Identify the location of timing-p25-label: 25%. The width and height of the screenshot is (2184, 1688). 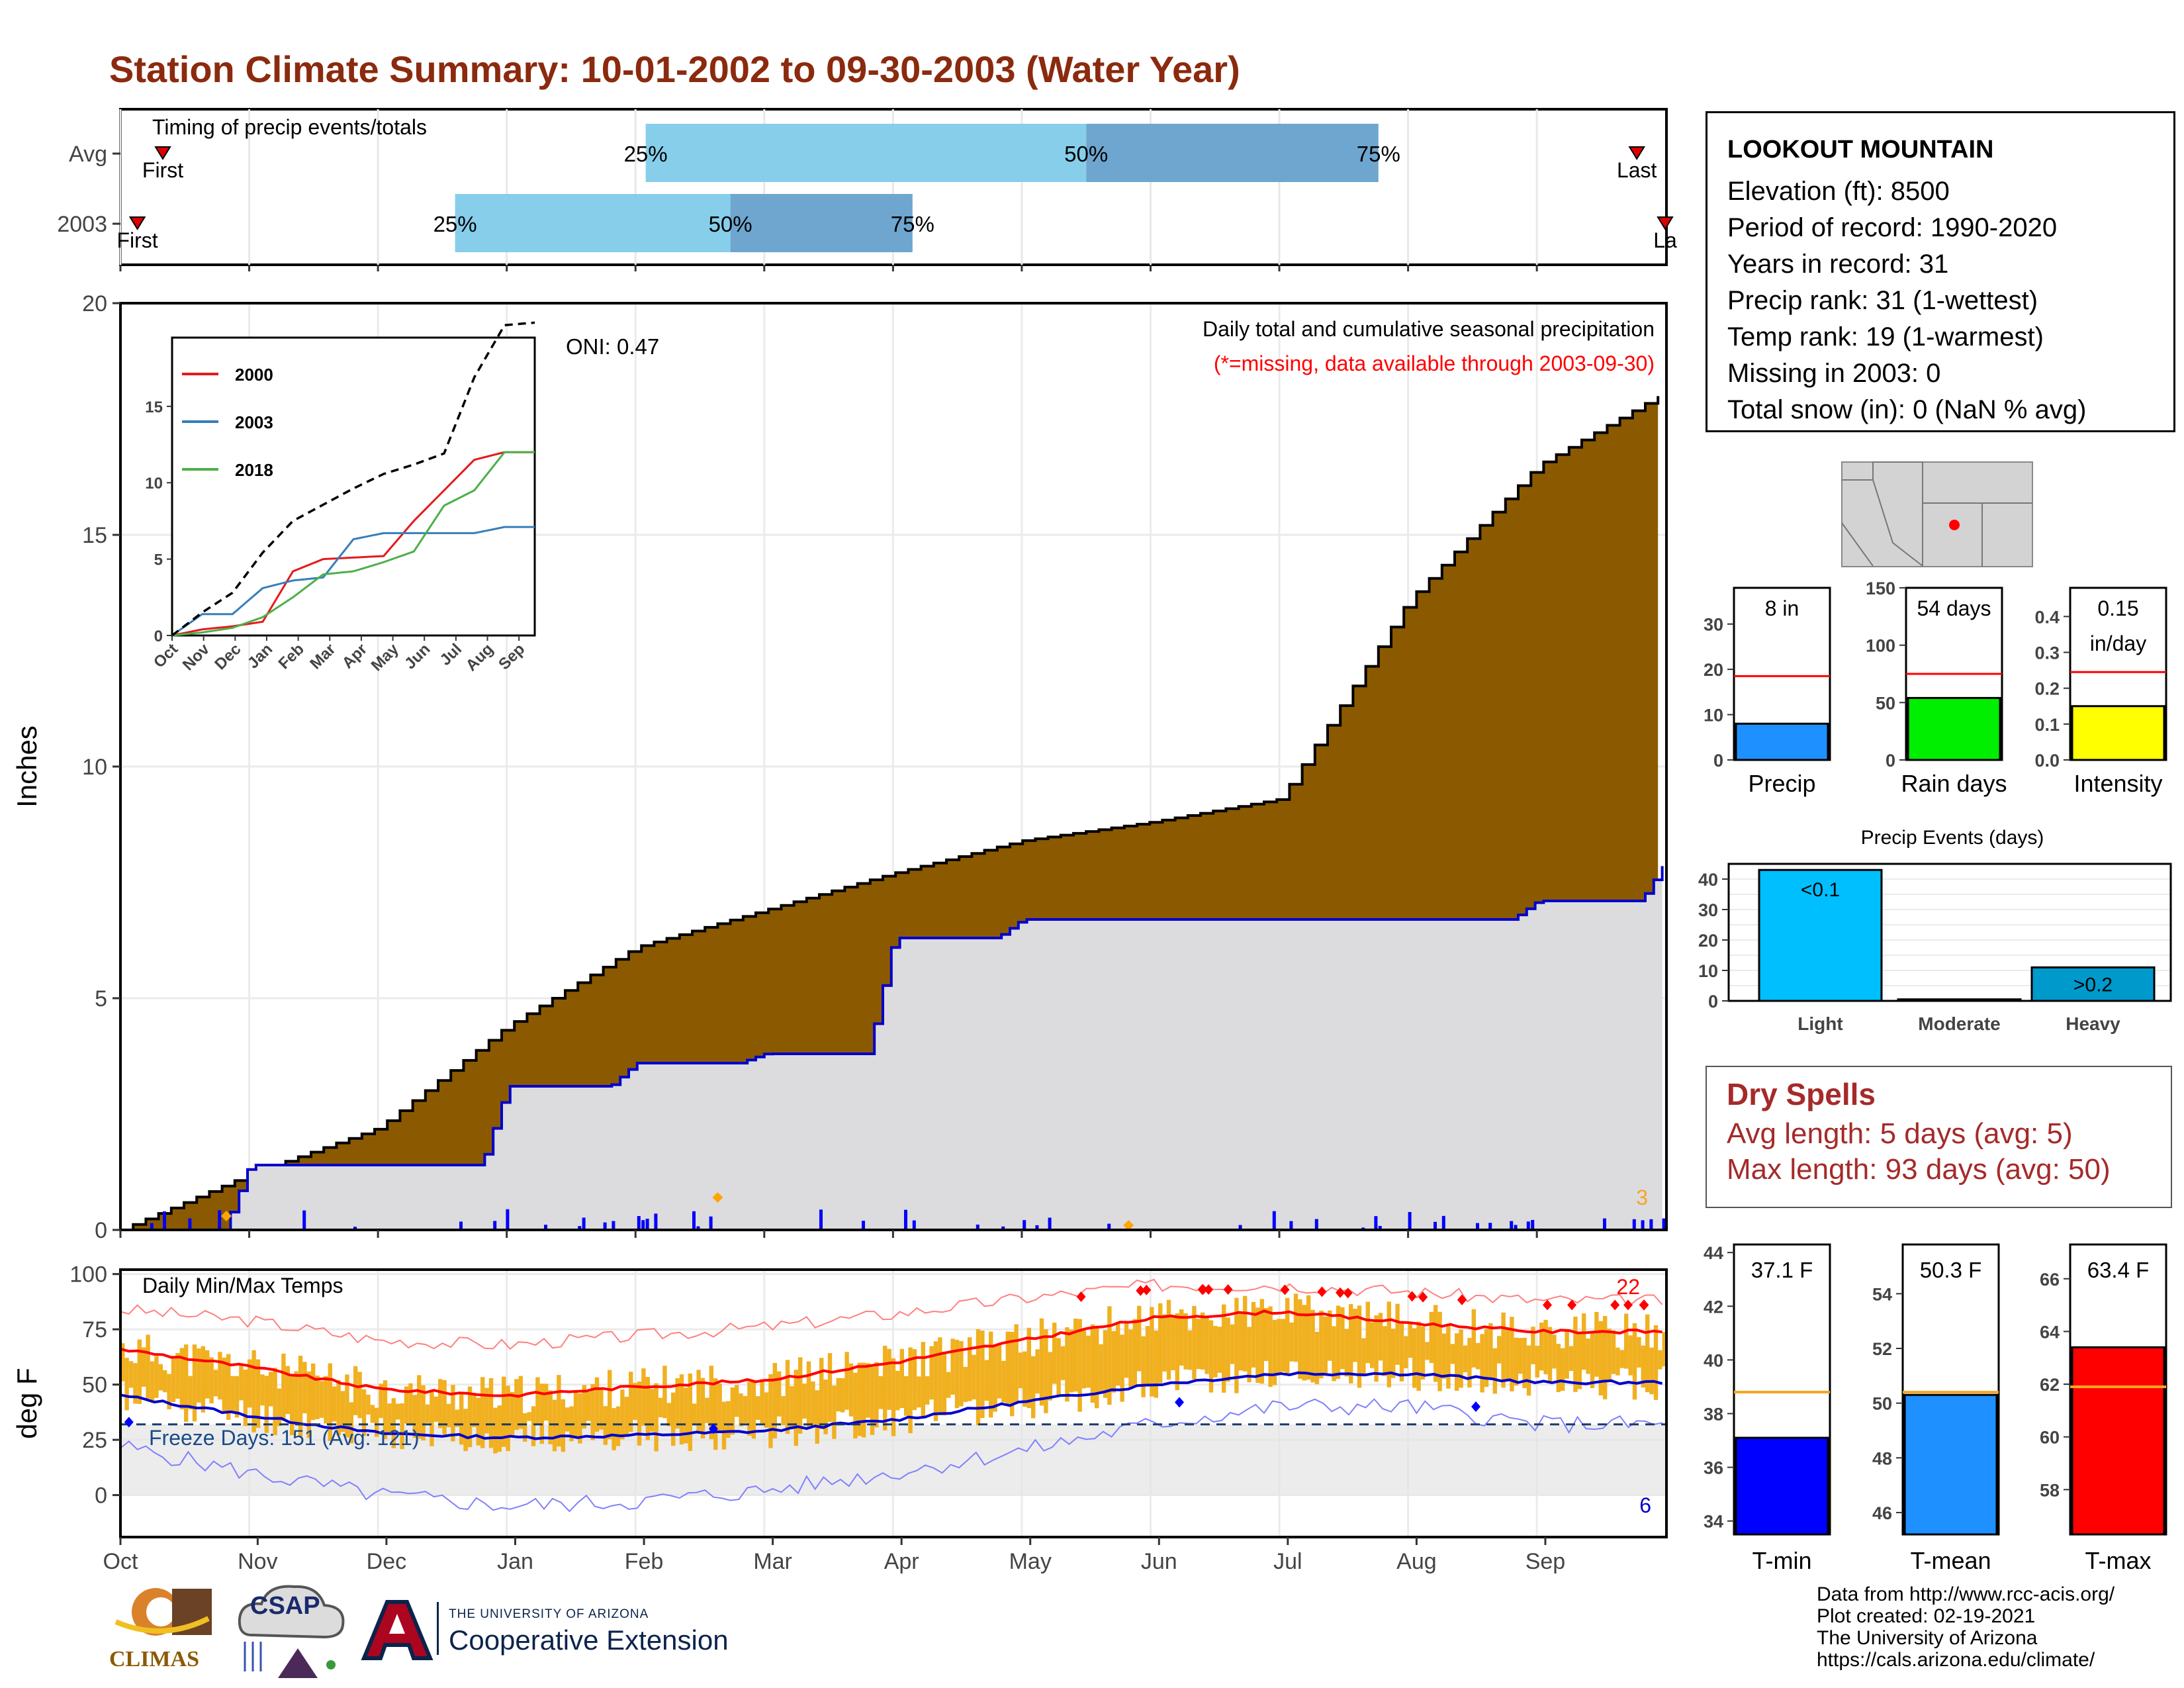
(455, 224).